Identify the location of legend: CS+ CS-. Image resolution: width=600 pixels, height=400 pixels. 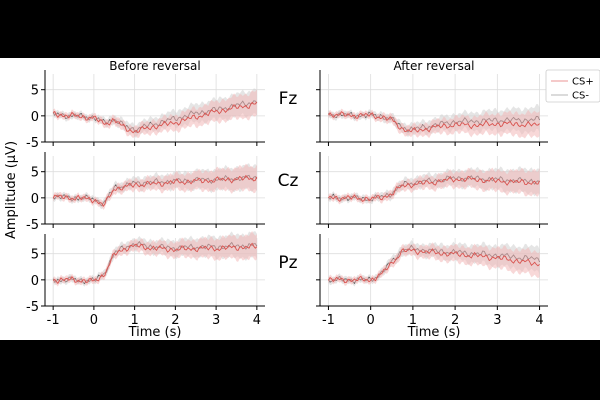
(572, 86).